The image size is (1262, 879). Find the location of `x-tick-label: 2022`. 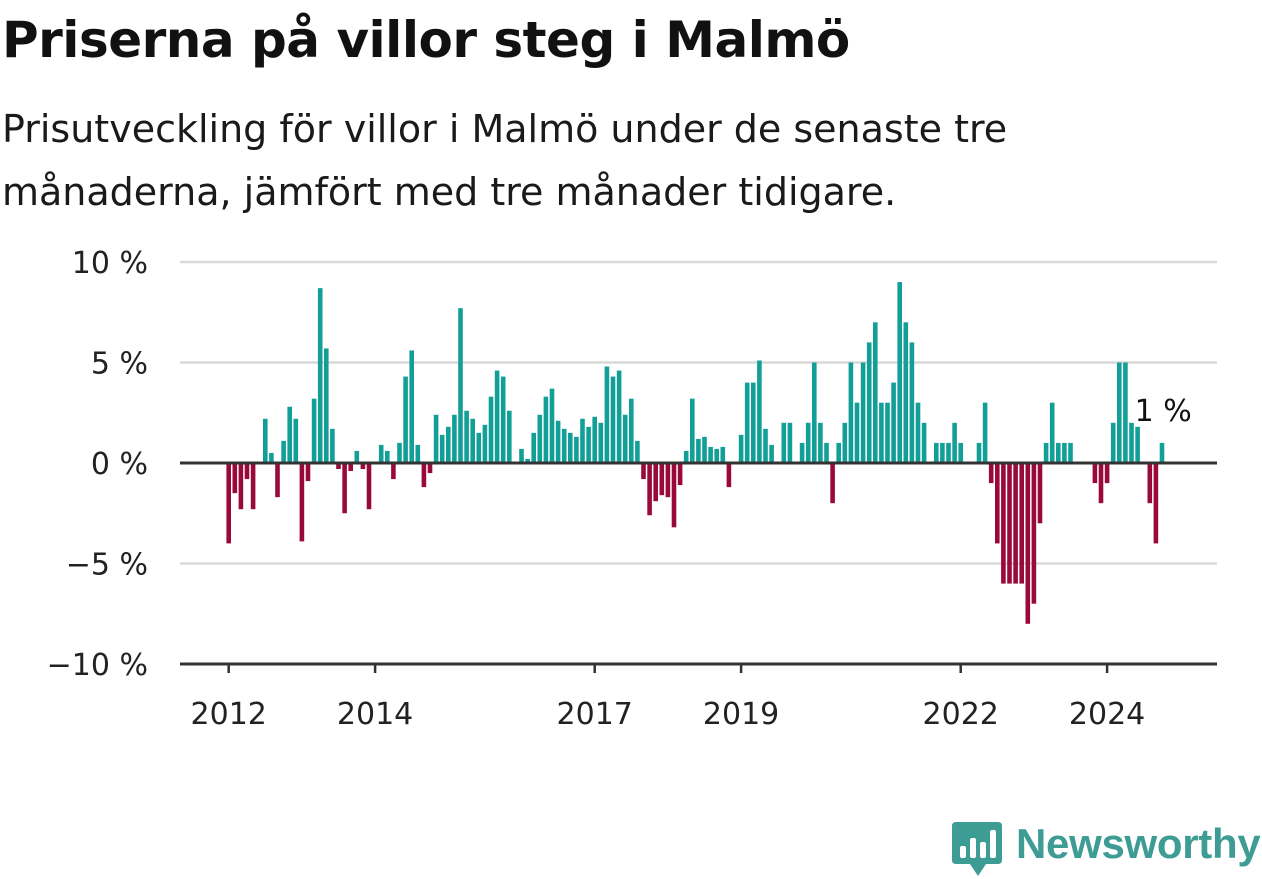

x-tick-label: 2022 is located at coordinates (961, 714).